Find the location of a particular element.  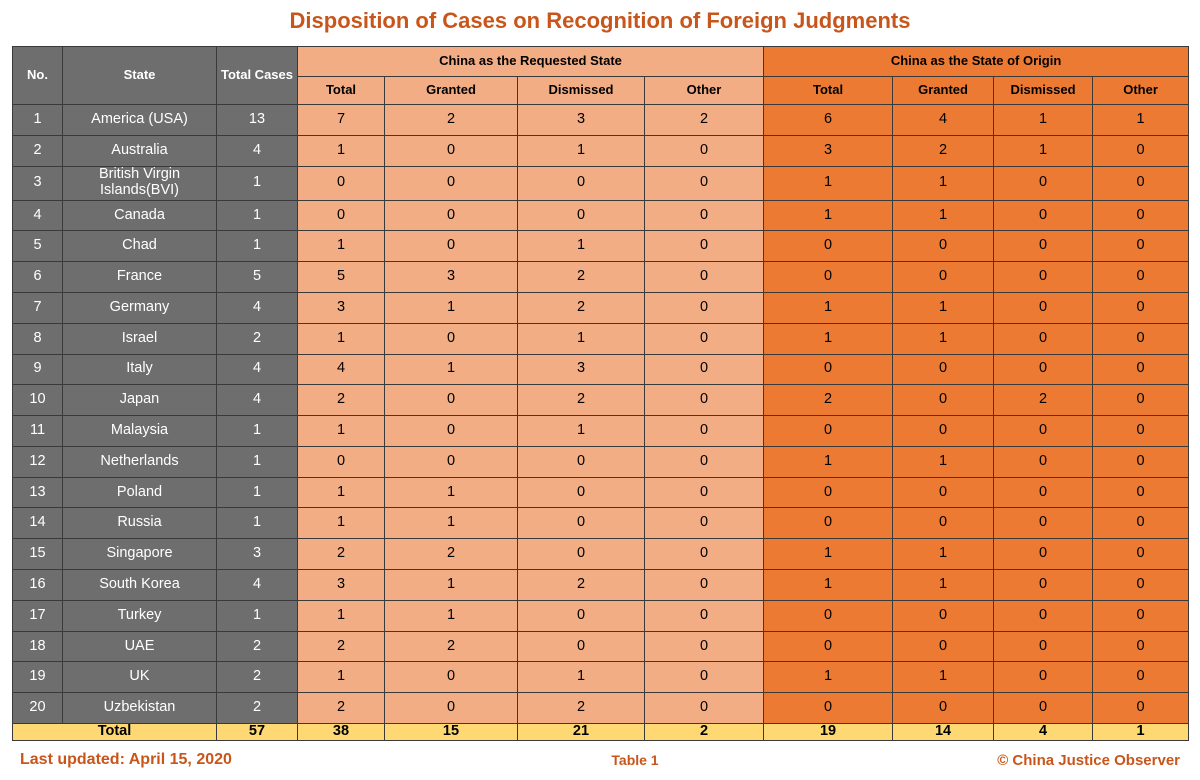

total-requested-granted: 15 is located at coordinates (451, 732).